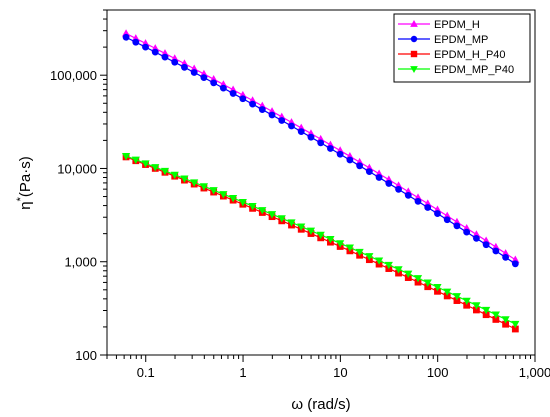 The height and width of the screenshot is (417, 550). What do you see at coordinates (320, 404) in the screenshot?
I see `x-axis-title: ω (rad/s)` at bounding box center [320, 404].